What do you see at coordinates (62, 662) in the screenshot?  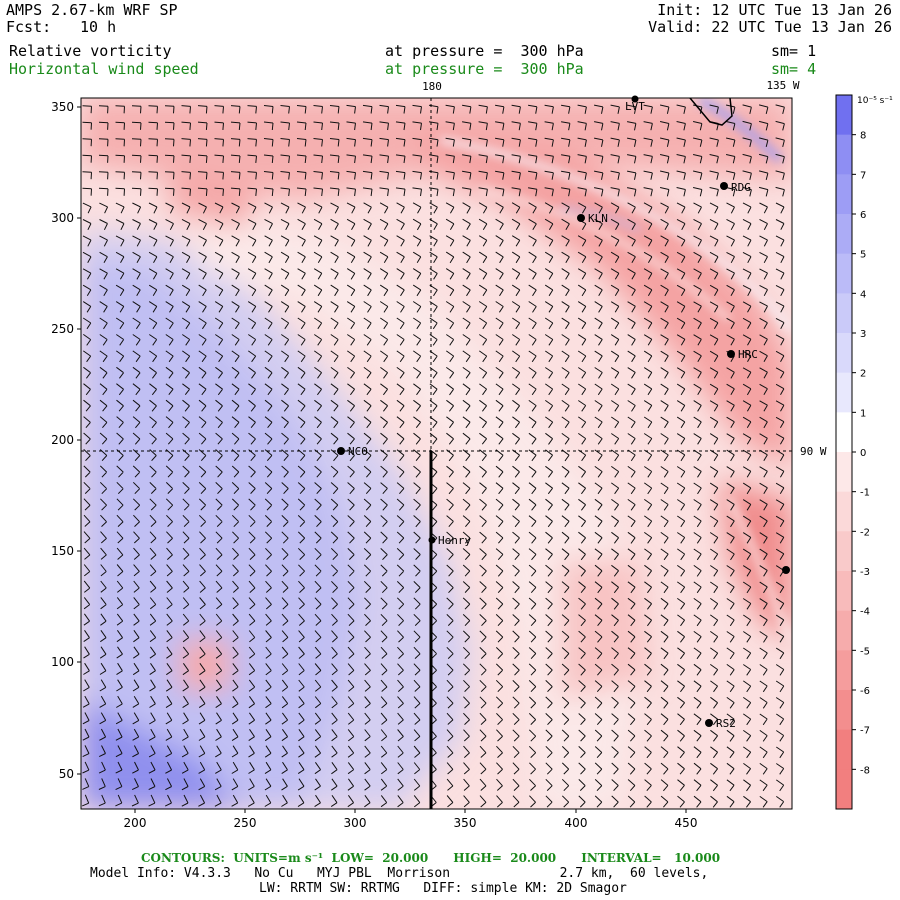 I see `y-tick-100: 100` at bounding box center [62, 662].